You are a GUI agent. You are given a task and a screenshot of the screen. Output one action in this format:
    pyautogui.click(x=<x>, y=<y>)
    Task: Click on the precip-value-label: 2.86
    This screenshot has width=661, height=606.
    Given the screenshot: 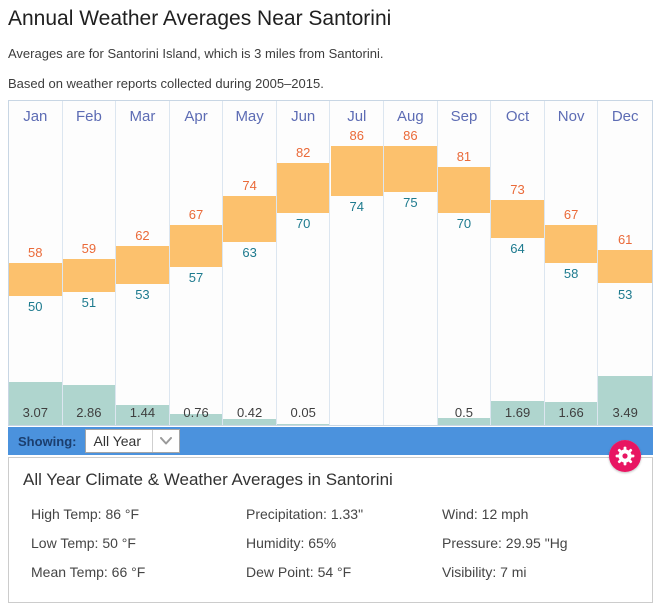 What is the action you would take?
    pyautogui.click(x=89, y=412)
    